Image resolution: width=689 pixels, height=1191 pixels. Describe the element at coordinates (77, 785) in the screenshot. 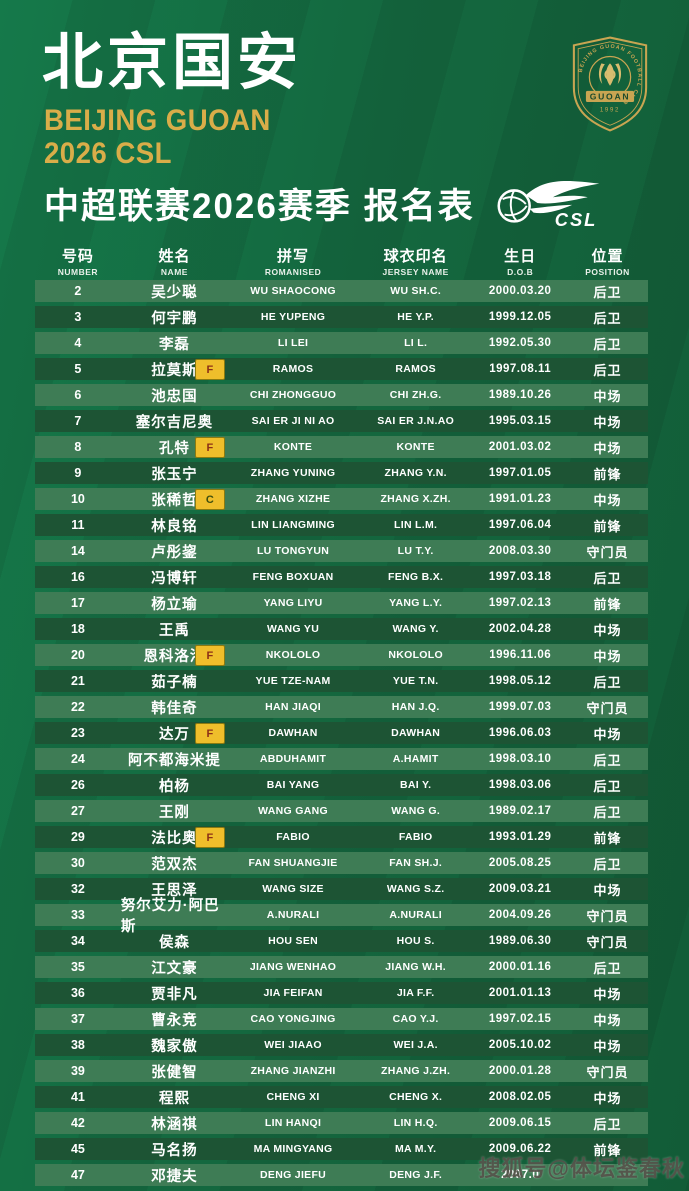

I see `cell-number: 26` at that location.